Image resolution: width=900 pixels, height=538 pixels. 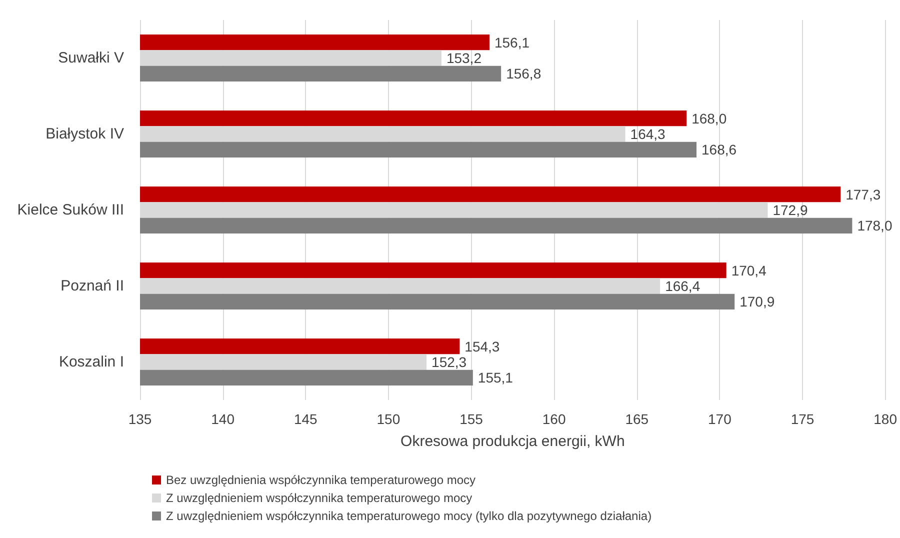 I want to click on x-tick-label: 175, so click(x=802, y=419).